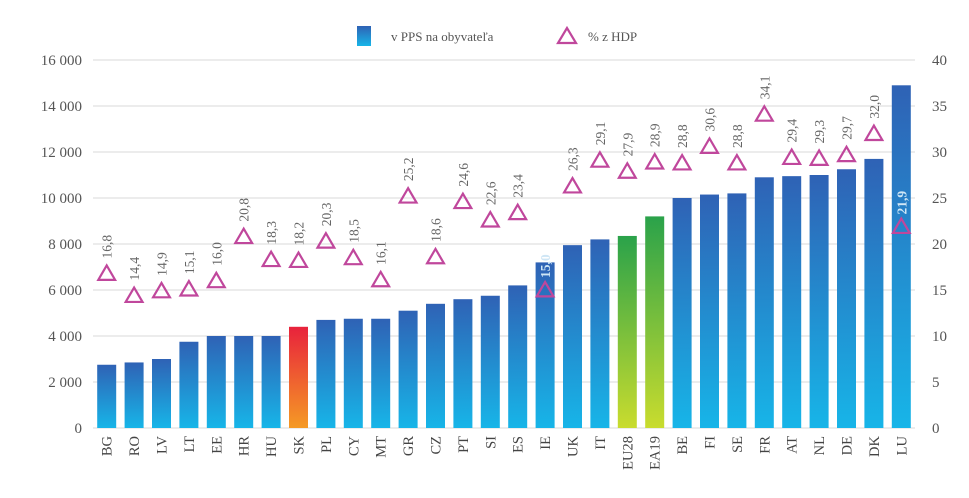 The height and width of the screenshot is (498, 969). Describe the element at coordinates (490, 193) in the screenshot. I see `data-label-si: 22,6` at that location.